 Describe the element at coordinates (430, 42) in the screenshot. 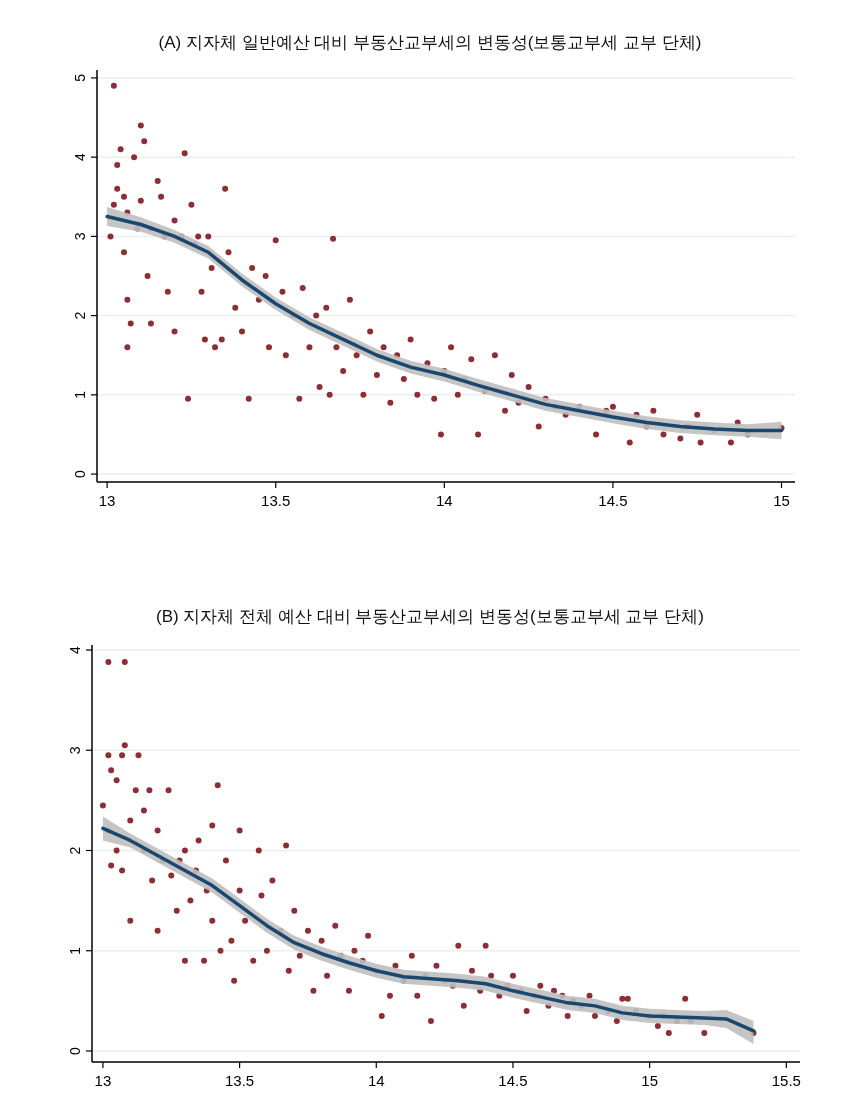

I see `chart-title: (A) 지자체 일반예산 대비 부동산교부세의 변동성(보통교부세 교부 단체)` at that location.